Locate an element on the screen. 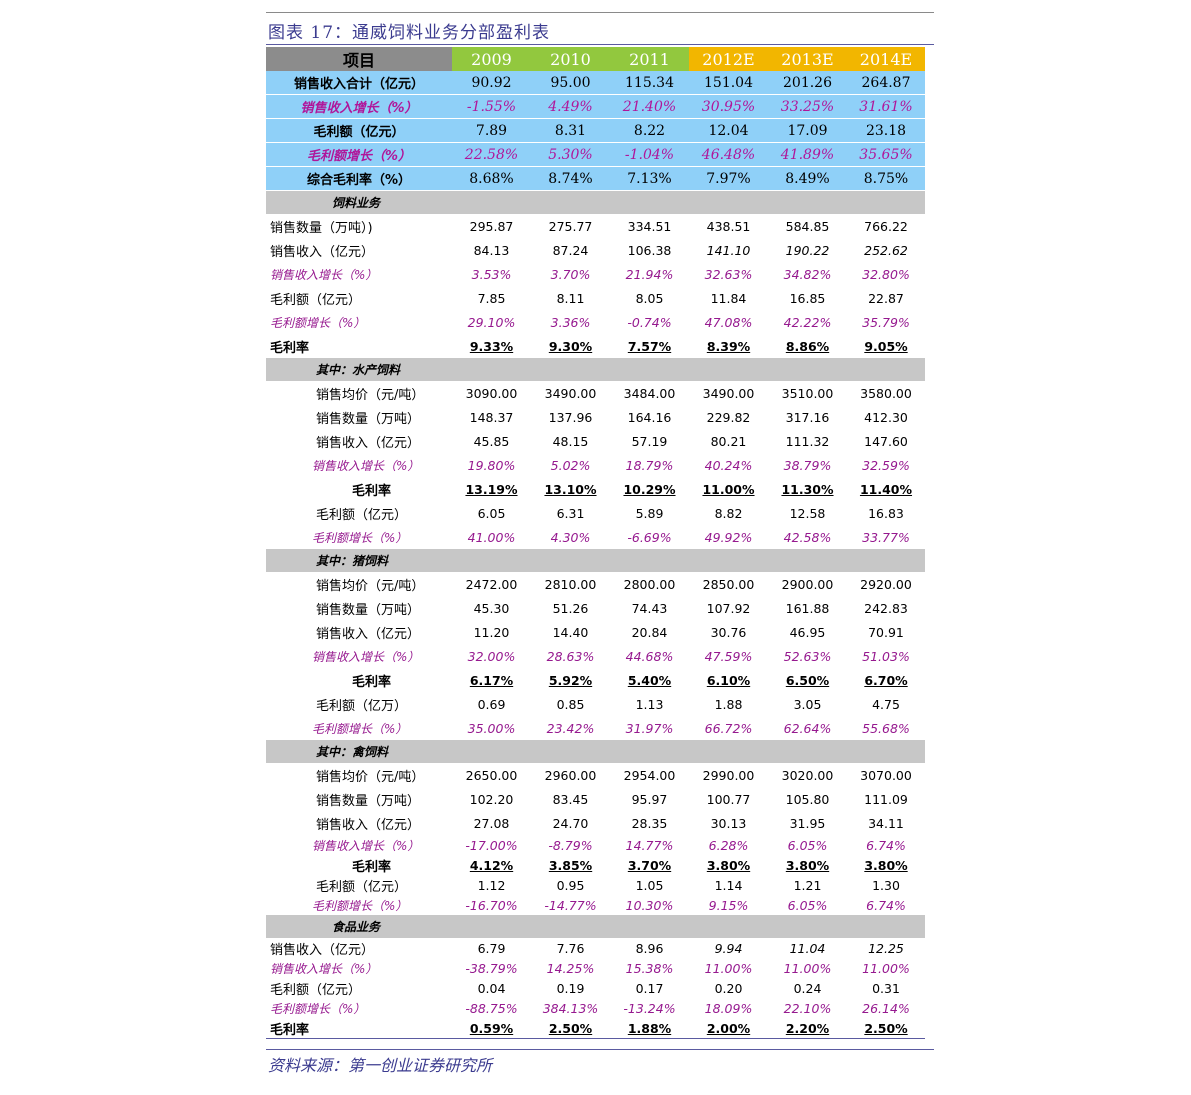 The height and width of the screenshot is (1095, 1191). table-row: 毛利额（亿元） 7.85 8.11 8.05 11.84 16.85 22.87 is located at coordinates (595, 298).